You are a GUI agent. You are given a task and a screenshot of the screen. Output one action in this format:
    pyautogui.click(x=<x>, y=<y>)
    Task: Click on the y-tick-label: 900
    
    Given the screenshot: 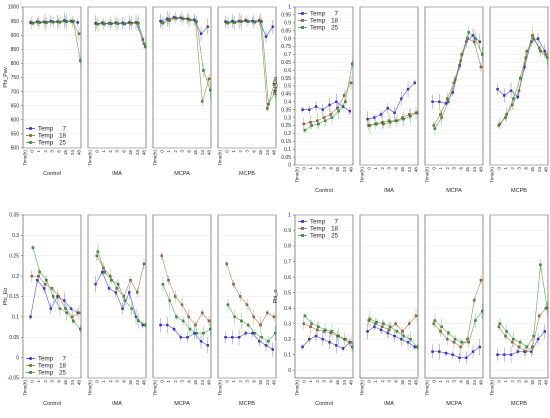 What is the action you would take?
    pyautogui.click(x=15, y=36)
    